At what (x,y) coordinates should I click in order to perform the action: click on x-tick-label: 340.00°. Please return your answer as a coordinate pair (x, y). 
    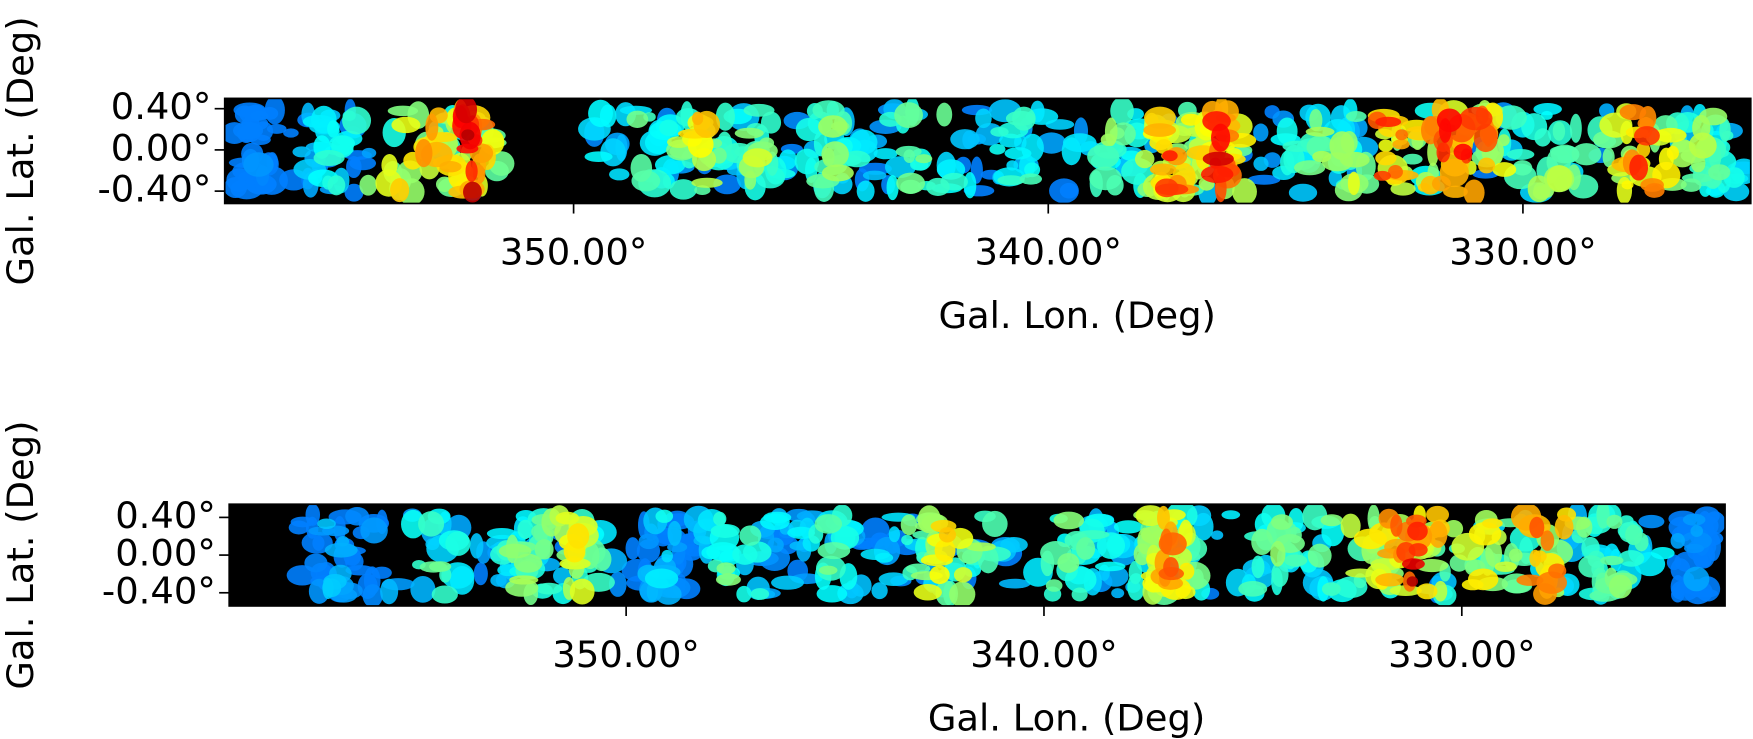
    Looking at the image, I should click on (1043, 654).